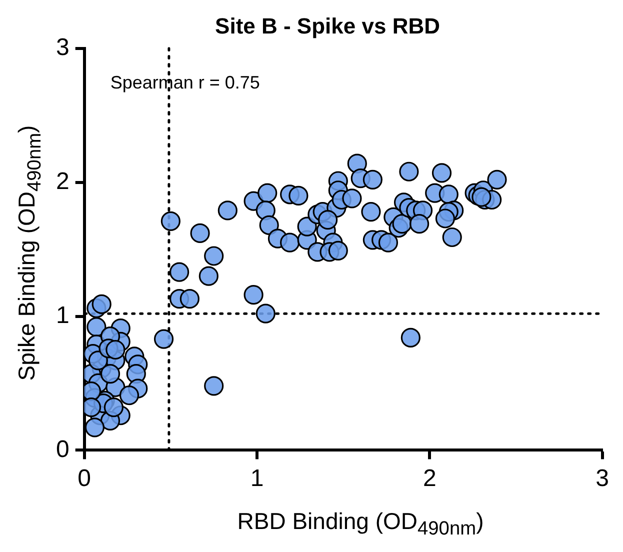  What do you see at coordinates (603, 478) in the screenshot?
I see `x-tick-label: 3` at bounding box center [603, 478].